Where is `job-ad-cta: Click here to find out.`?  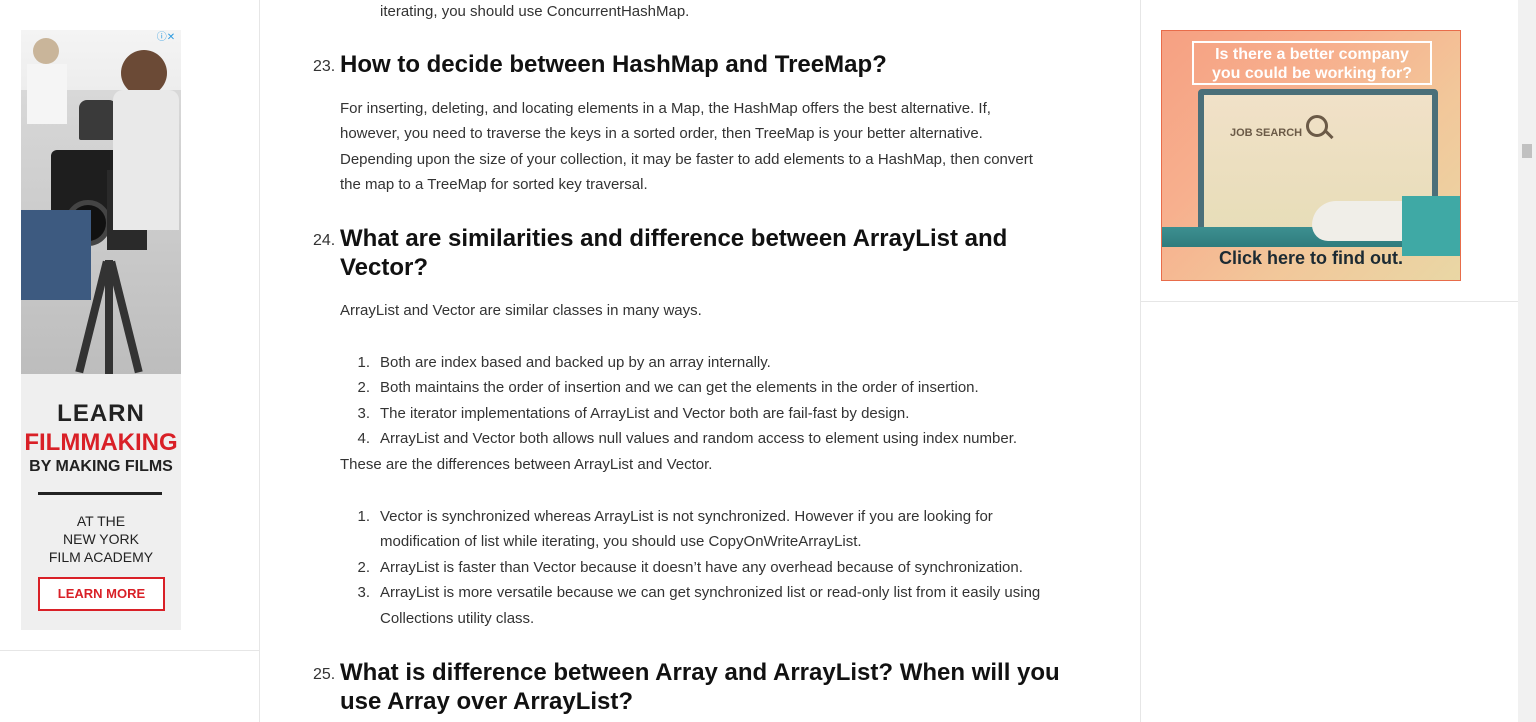 job-ad-cta: Click here to find out. is located at coordinates (1310, 258).